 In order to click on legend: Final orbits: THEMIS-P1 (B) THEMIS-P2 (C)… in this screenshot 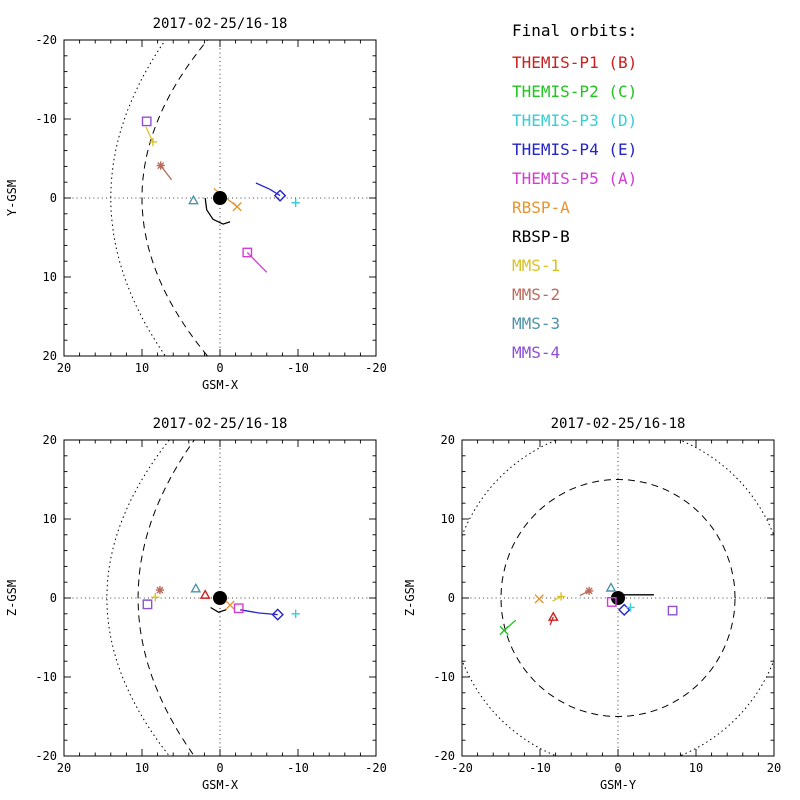, I will do `click(574, 191)`.